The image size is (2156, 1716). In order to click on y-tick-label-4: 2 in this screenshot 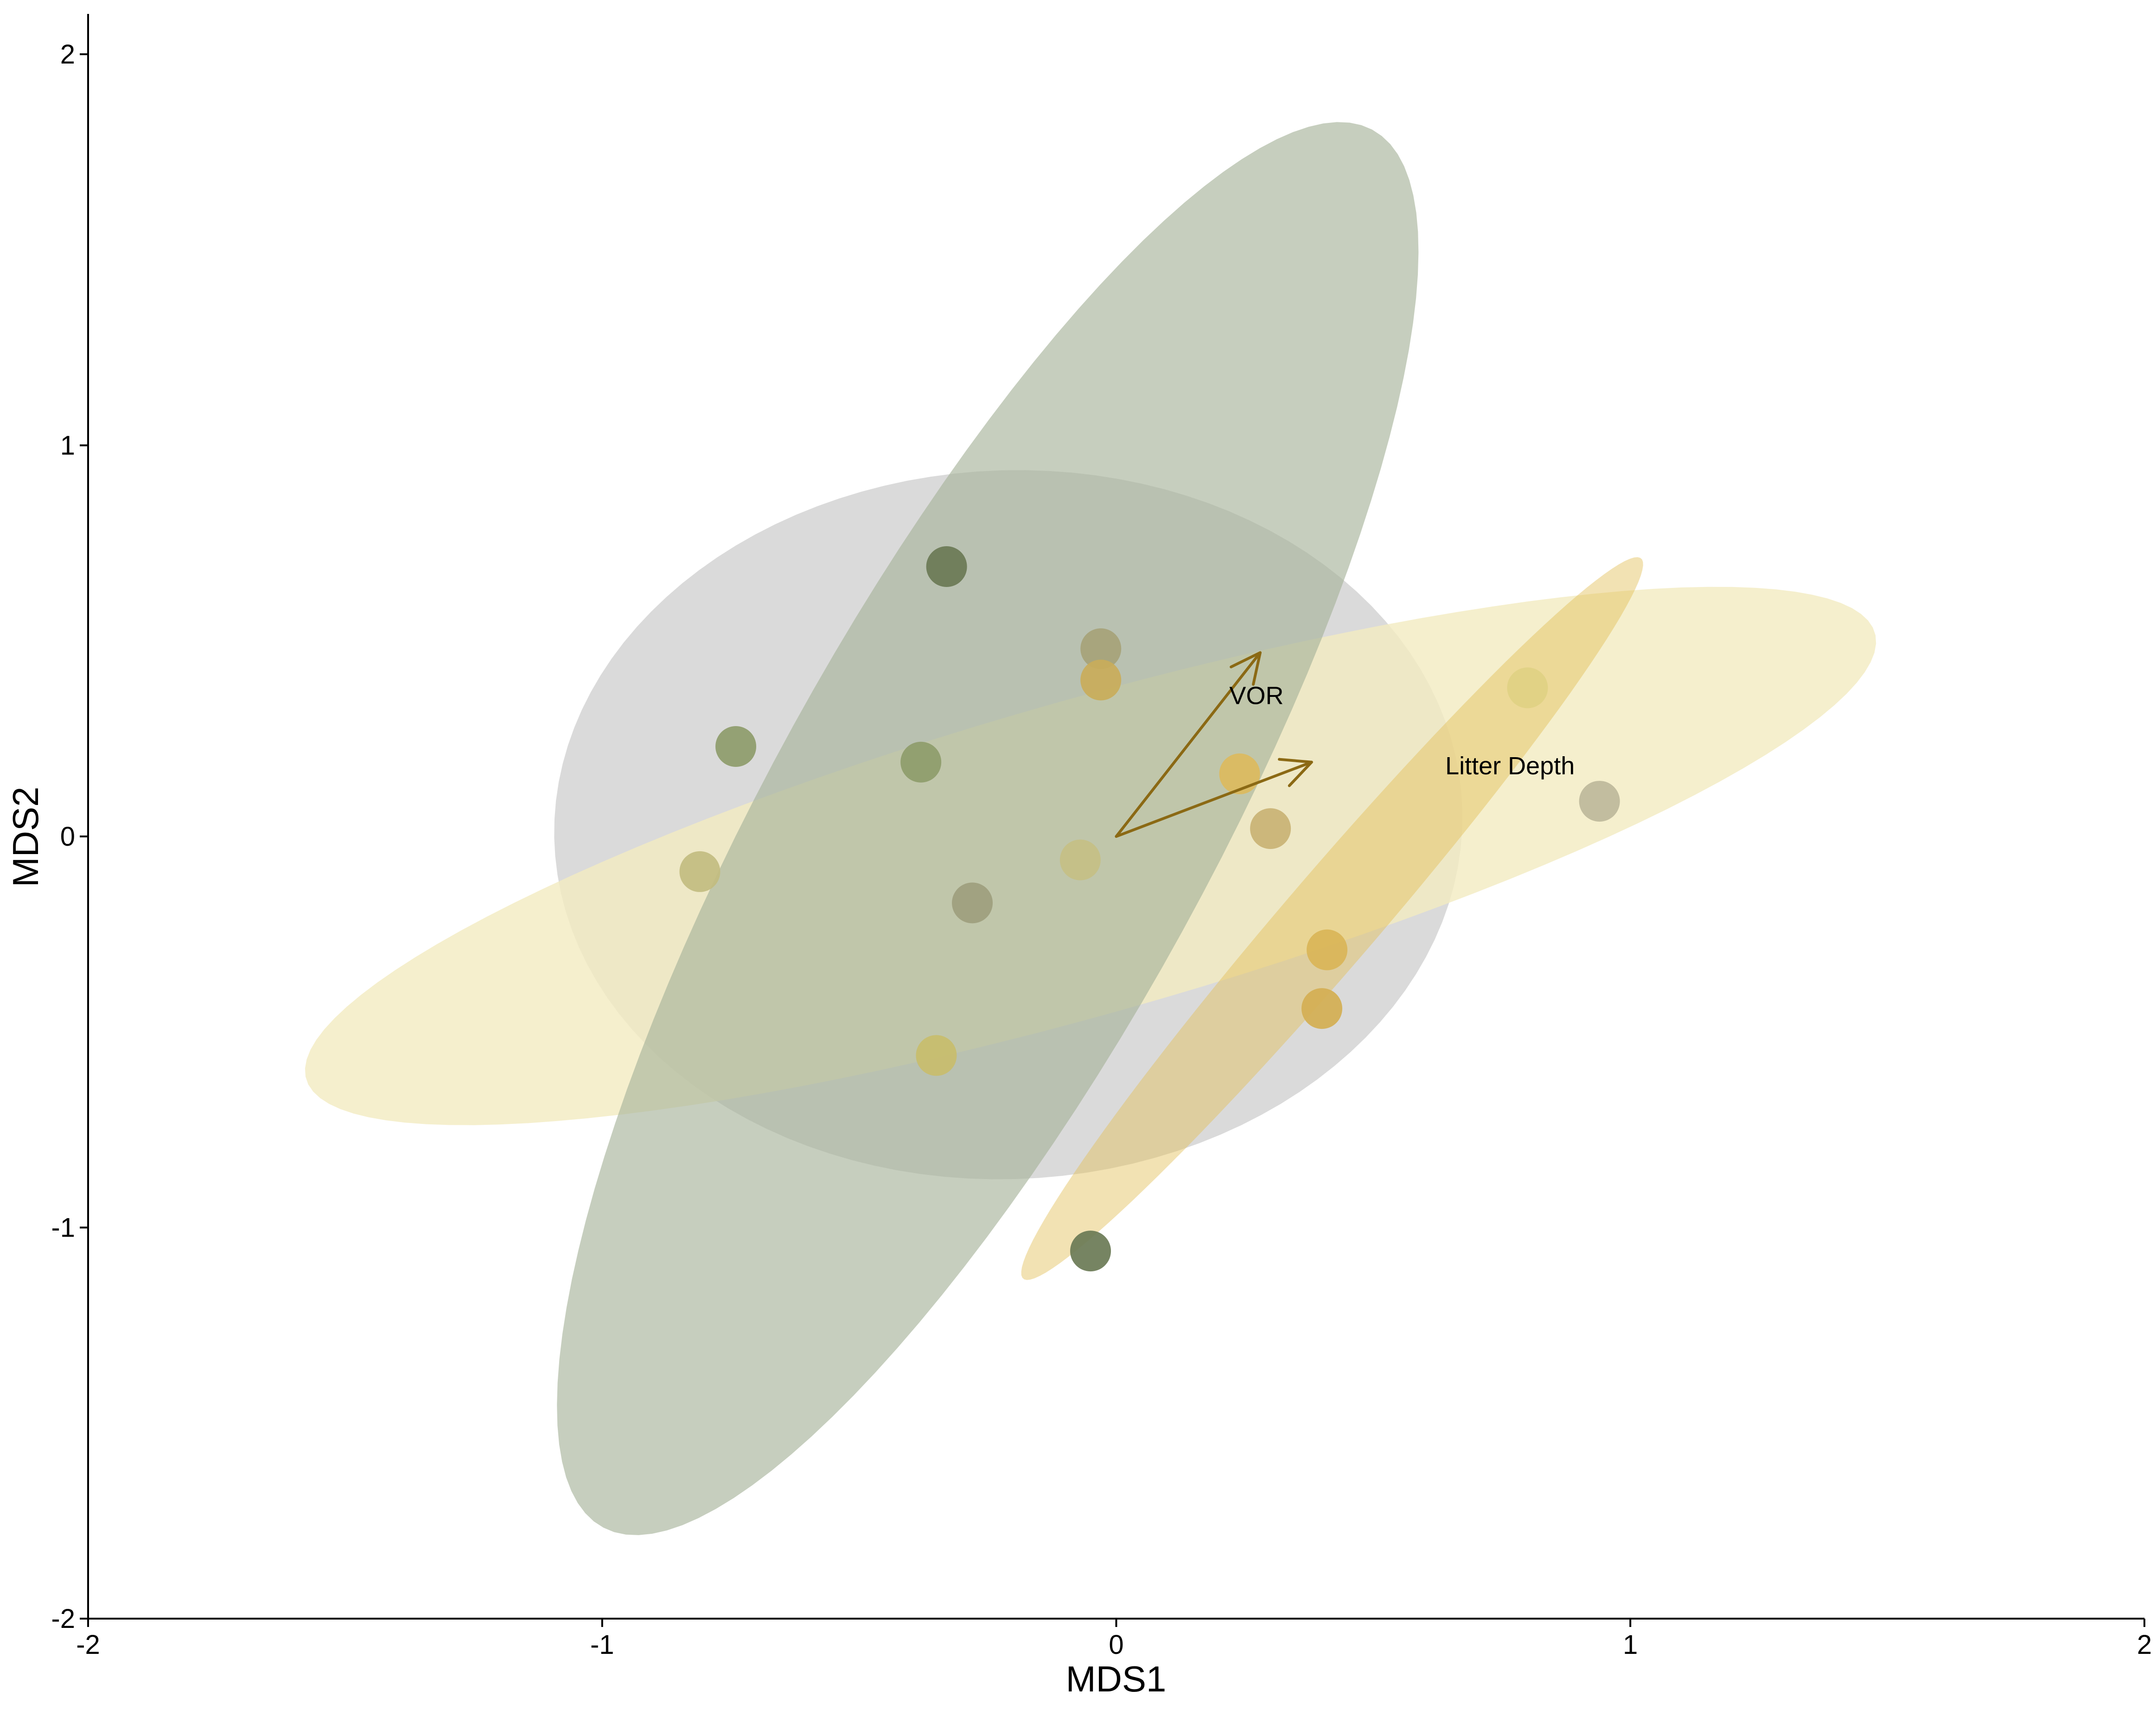, I will do `click(68, 54)`.